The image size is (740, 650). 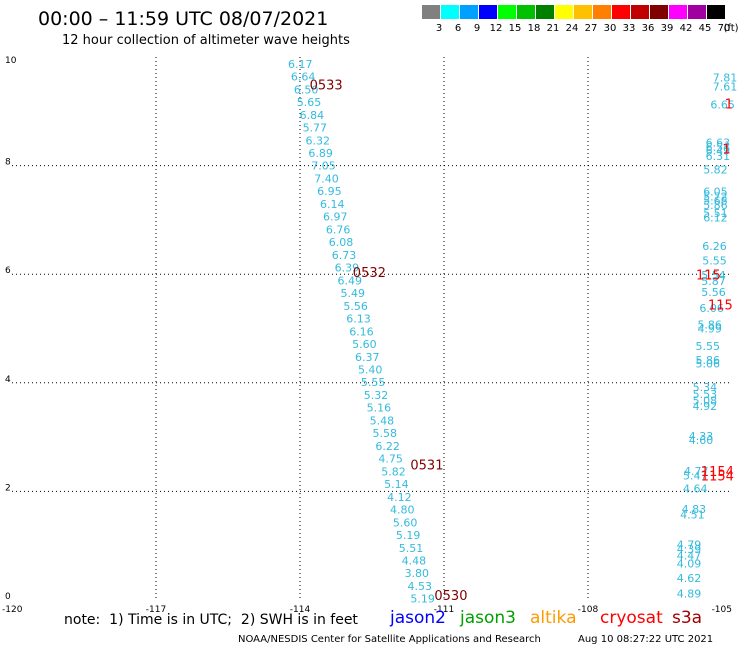 I want to click on wave-height-value: 7.81, so click(x=725, y=77).